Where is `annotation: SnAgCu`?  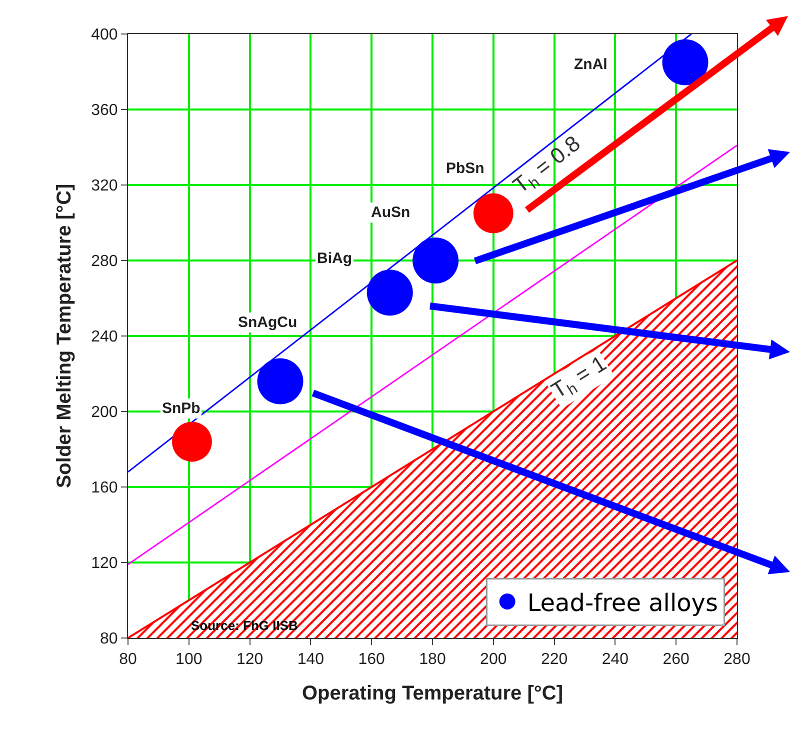 annotation: SnAgCu is located at coordinates (268, 322).